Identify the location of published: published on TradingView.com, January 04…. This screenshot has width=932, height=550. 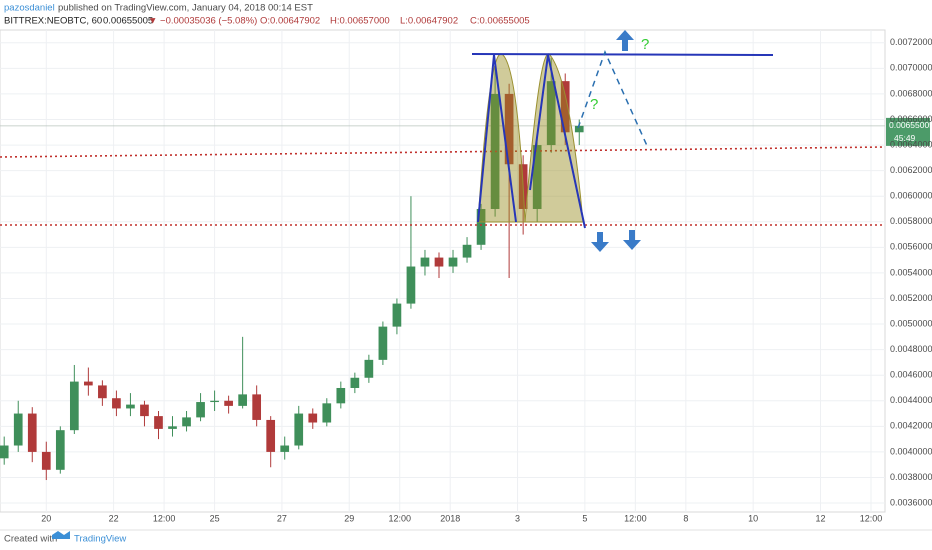
(185, 8).